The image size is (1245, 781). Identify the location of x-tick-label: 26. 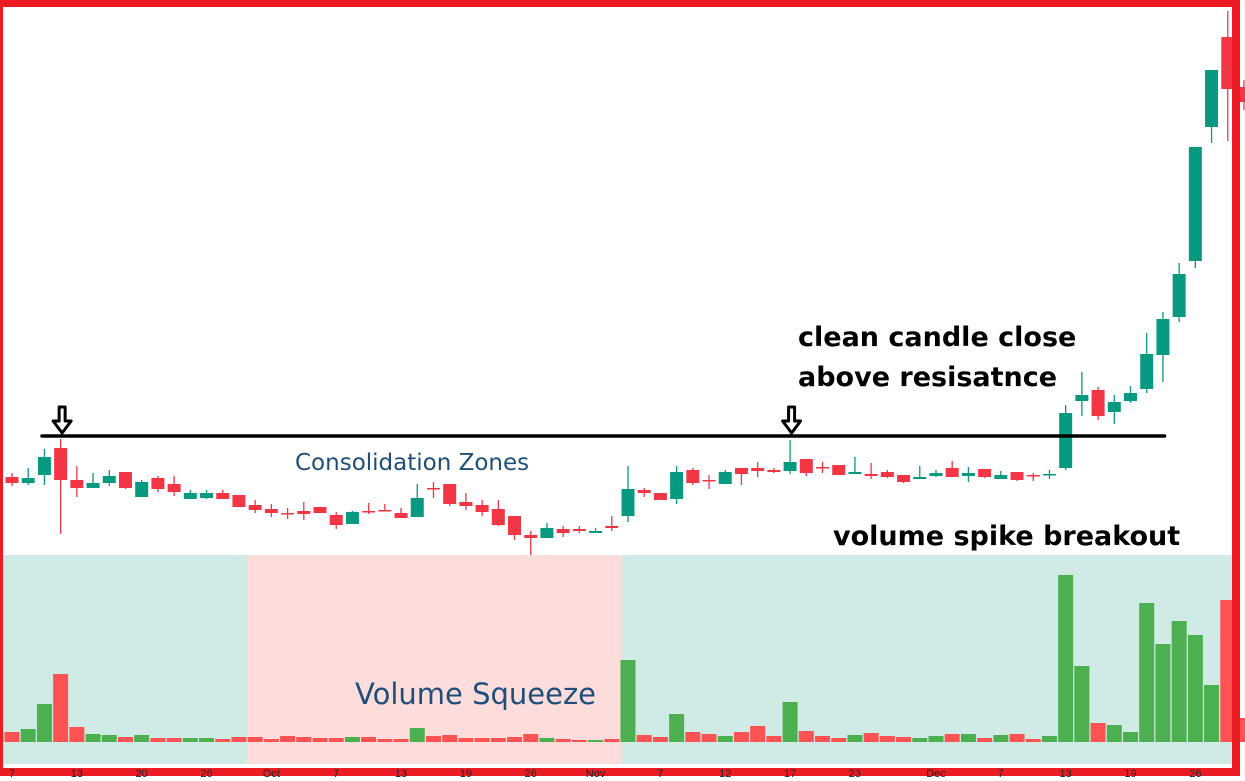
(530, 774).